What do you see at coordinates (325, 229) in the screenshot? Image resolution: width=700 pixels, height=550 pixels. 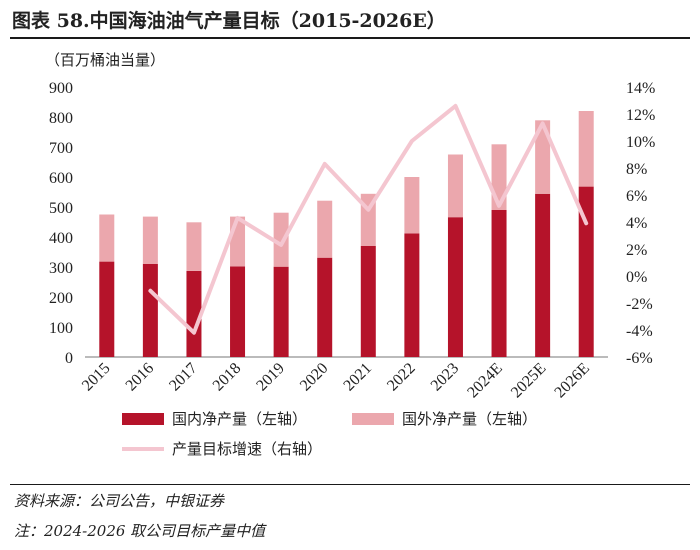 I see `bar-overseas-2020` at bounding box center [325, 229].